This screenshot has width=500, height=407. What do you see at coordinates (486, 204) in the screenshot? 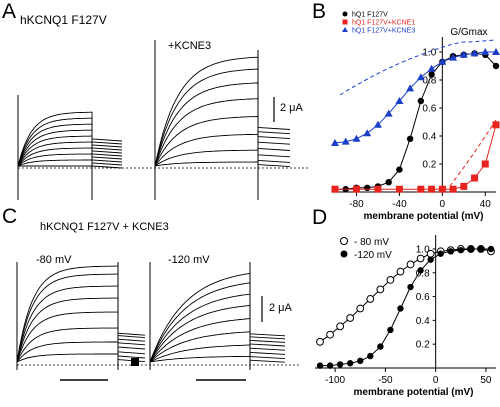
I see `chart-b-x-tick-label-3: 40` at bounding box center [486, 204].